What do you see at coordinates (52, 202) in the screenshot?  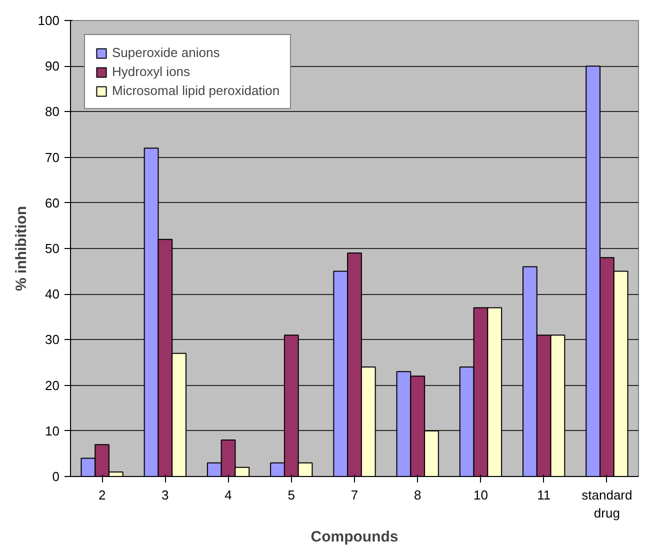 I see `y-tick-label: 60` at bounding box center [52, 202].